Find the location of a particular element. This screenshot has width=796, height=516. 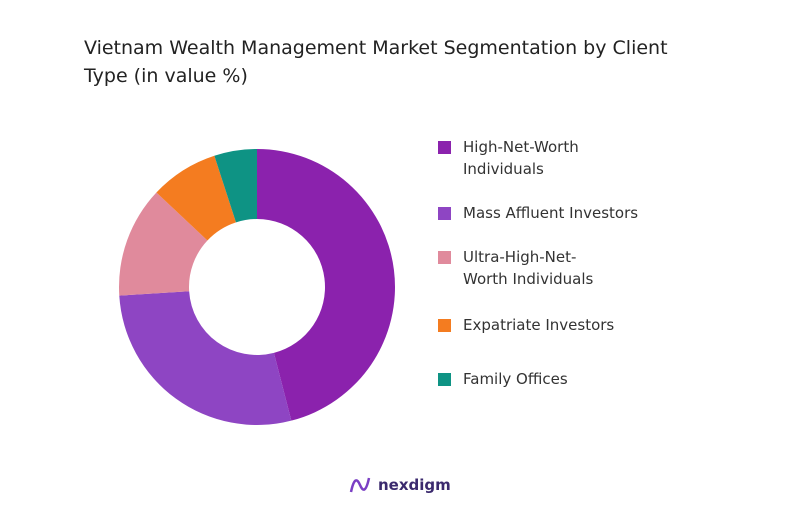

legend-item: Ultra-High-Net-Worth Individuals is located at coordinates (525, 268).